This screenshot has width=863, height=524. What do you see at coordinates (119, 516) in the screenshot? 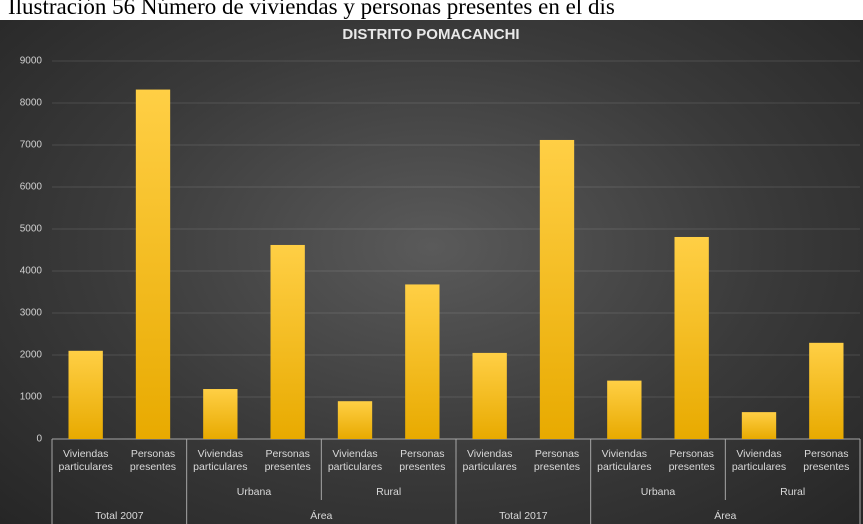
I see `group-label: Total 2007` at bounding box center [119, 516].